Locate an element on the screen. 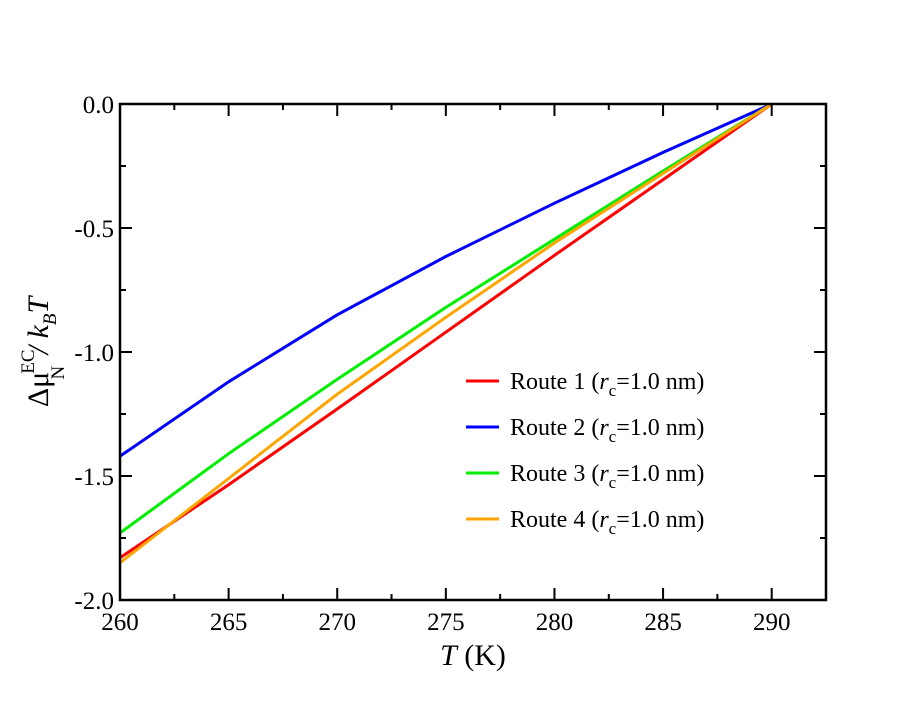  y-tick-label: -1.5 is located at coordinates (94, 477).